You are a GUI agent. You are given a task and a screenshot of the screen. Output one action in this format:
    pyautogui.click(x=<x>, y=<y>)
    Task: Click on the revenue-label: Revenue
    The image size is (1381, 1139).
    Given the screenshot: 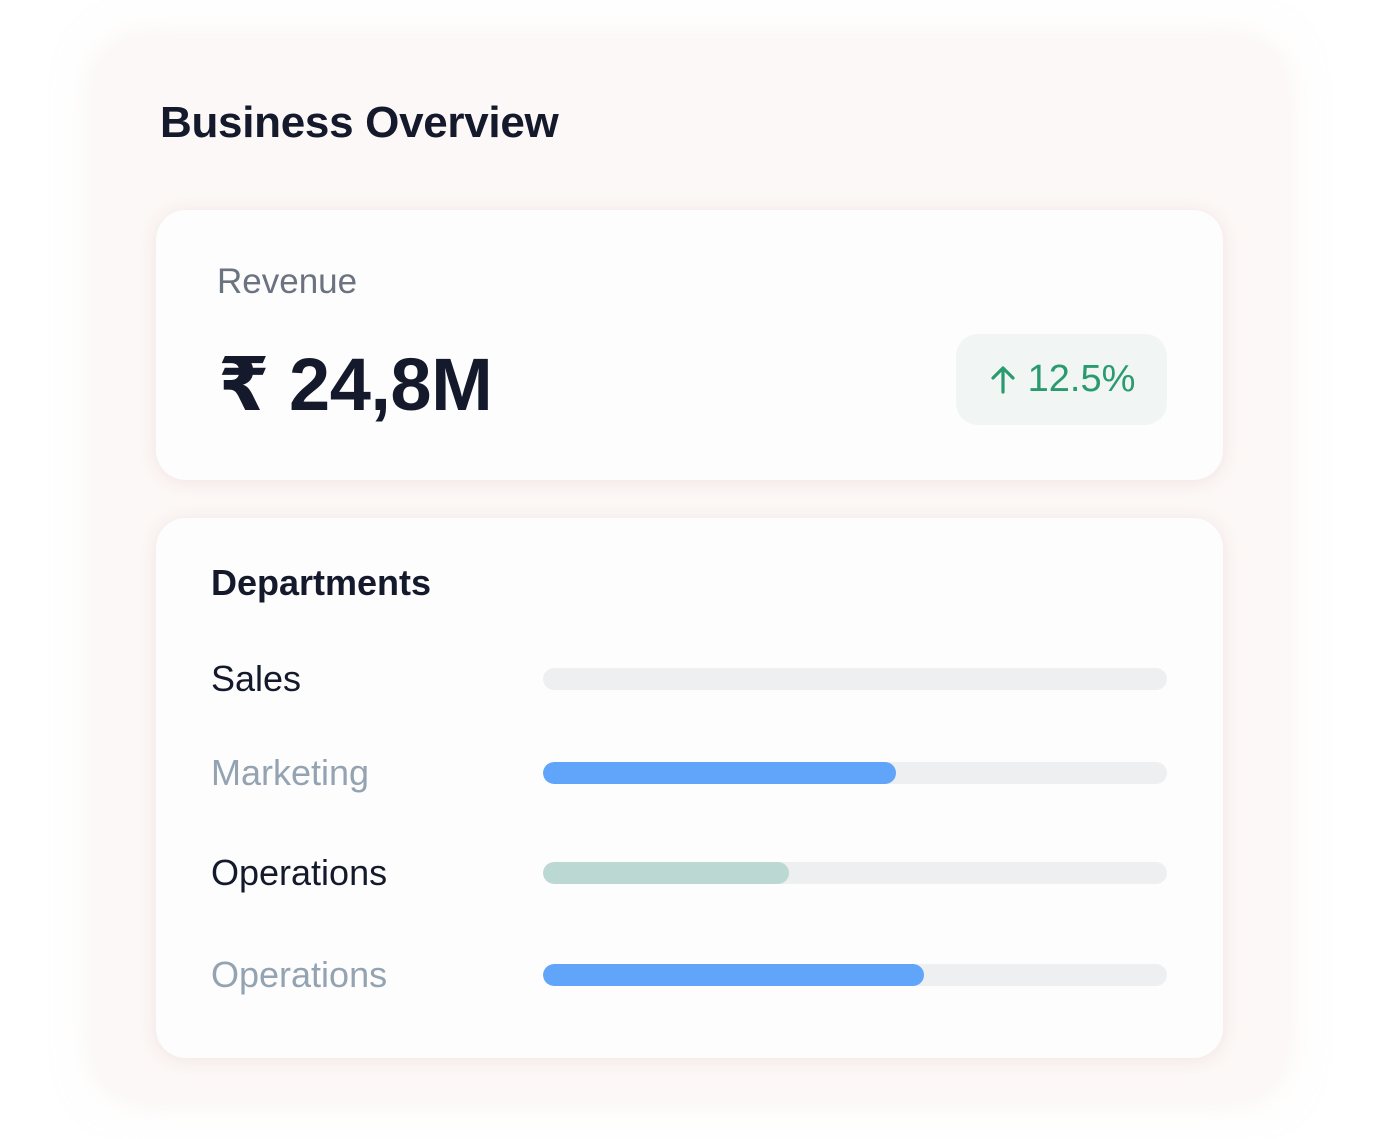 What is the action you would take?
    pyautogui.click(x=287, y=281)
    